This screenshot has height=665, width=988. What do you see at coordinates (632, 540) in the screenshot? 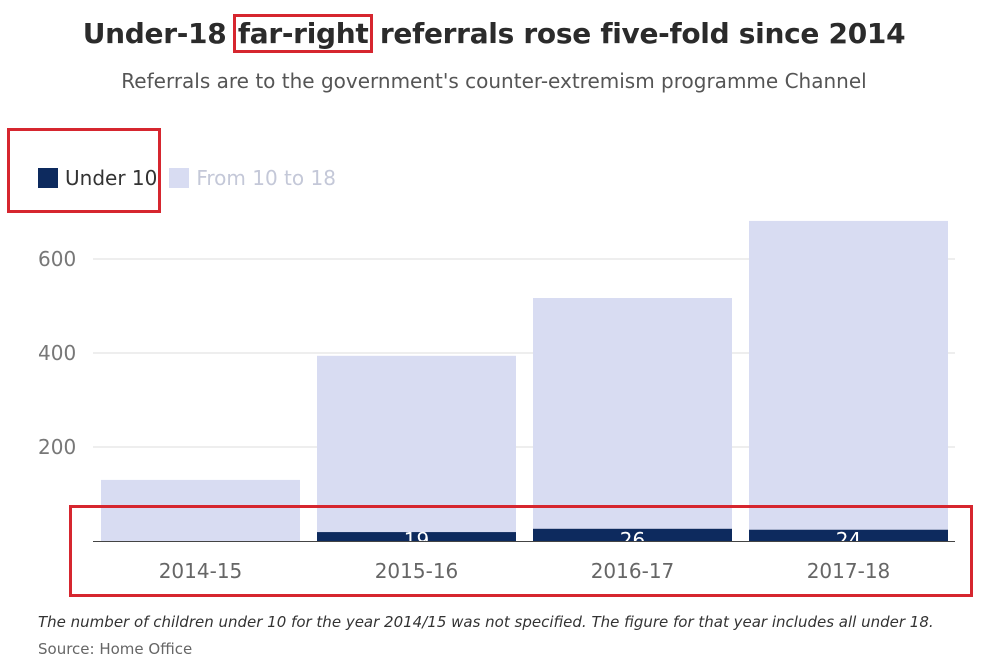
I see `data-label-2016-17: 26` at bounding box center [632, 540].